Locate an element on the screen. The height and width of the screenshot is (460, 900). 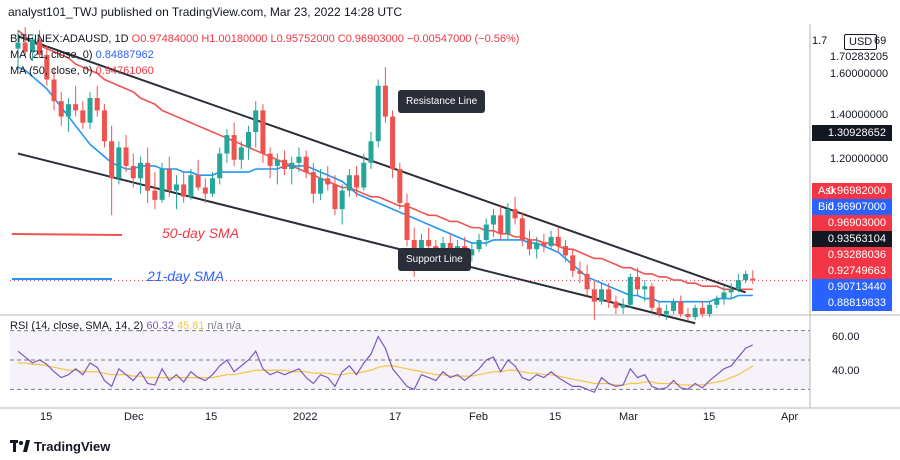
time-label-dec15: 15 is located at coordinates (211, 417).